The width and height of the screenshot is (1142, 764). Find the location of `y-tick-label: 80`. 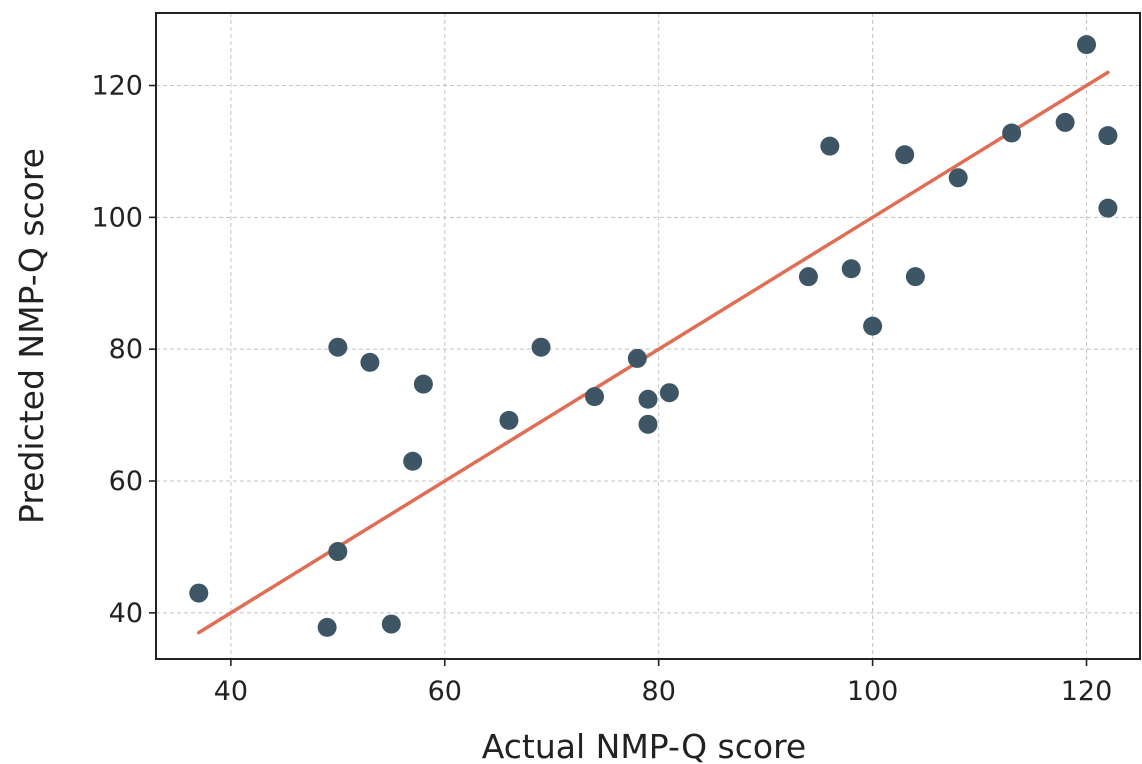

y-tick-label: 80 is located at coordinates (126, 349).